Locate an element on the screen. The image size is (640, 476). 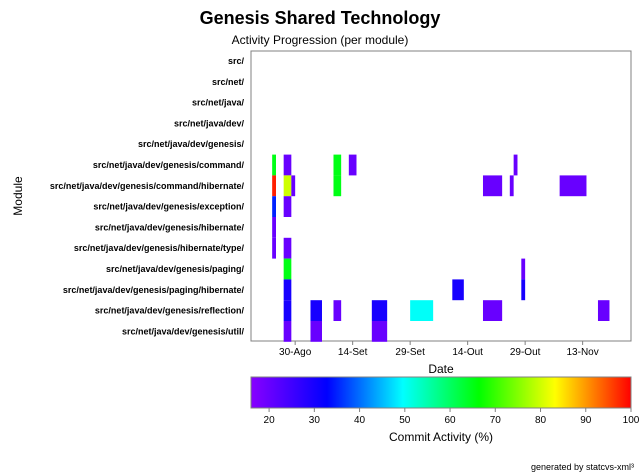
x-axis-title: Date is located at coordinates (441, 369).